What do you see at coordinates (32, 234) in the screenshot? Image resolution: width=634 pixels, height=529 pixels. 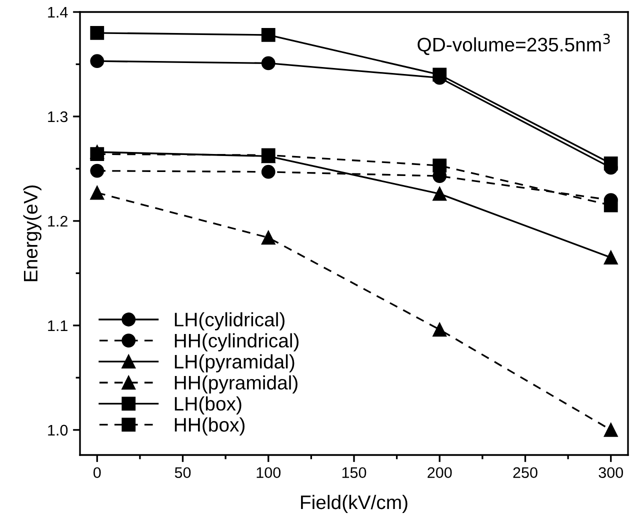 I see `y-axis-title: Energy(eV)` at bounding box center [32, 234].